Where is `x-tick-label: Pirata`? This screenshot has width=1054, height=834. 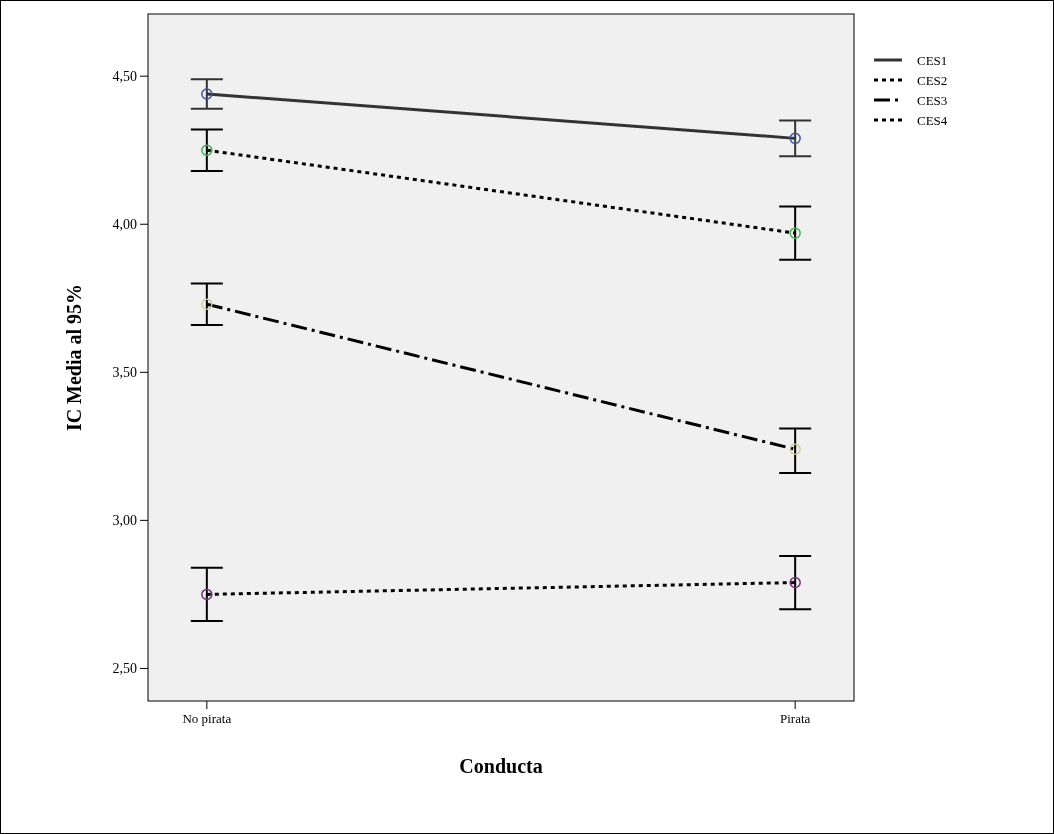 x-tick-label: Pirata is located at coordinates (795, 718).